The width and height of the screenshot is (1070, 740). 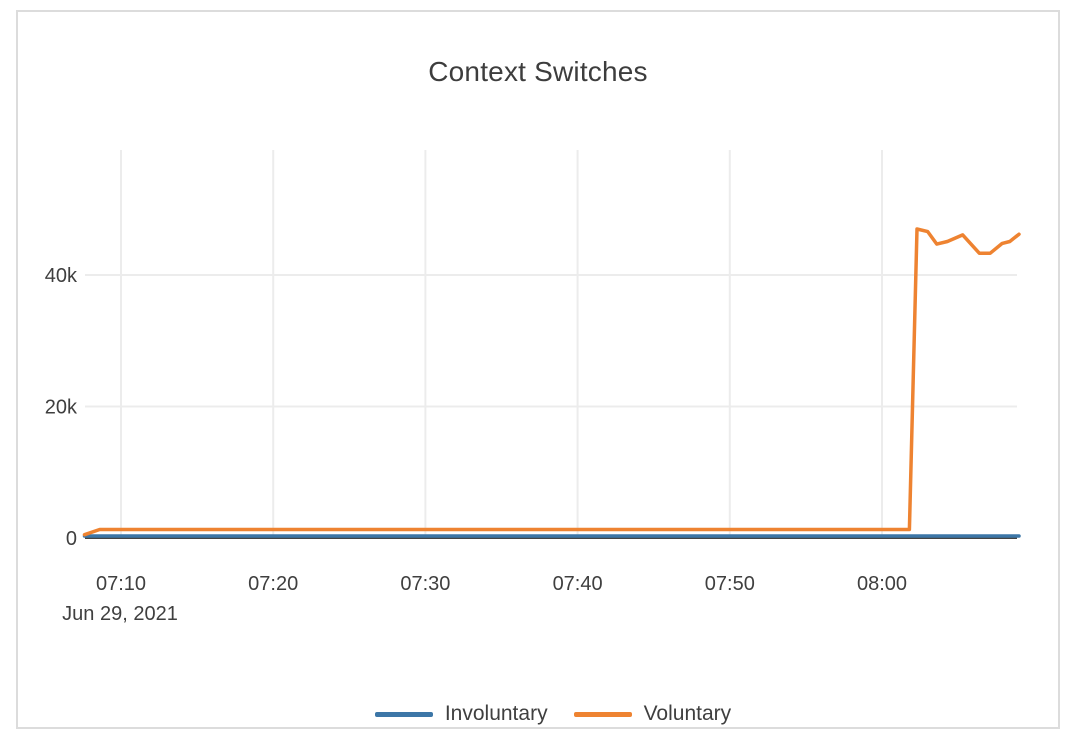 What do you see at coordinates (538, 71) in the screenshot?
I see `chart-title: Context Switches` at bounding box center [538, 71].